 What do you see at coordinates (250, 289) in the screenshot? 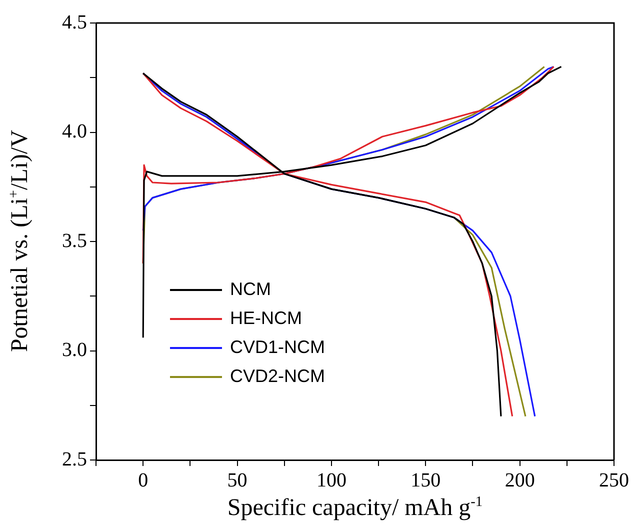
I see `legend-label: NCM` at bounding box center [250, 289].